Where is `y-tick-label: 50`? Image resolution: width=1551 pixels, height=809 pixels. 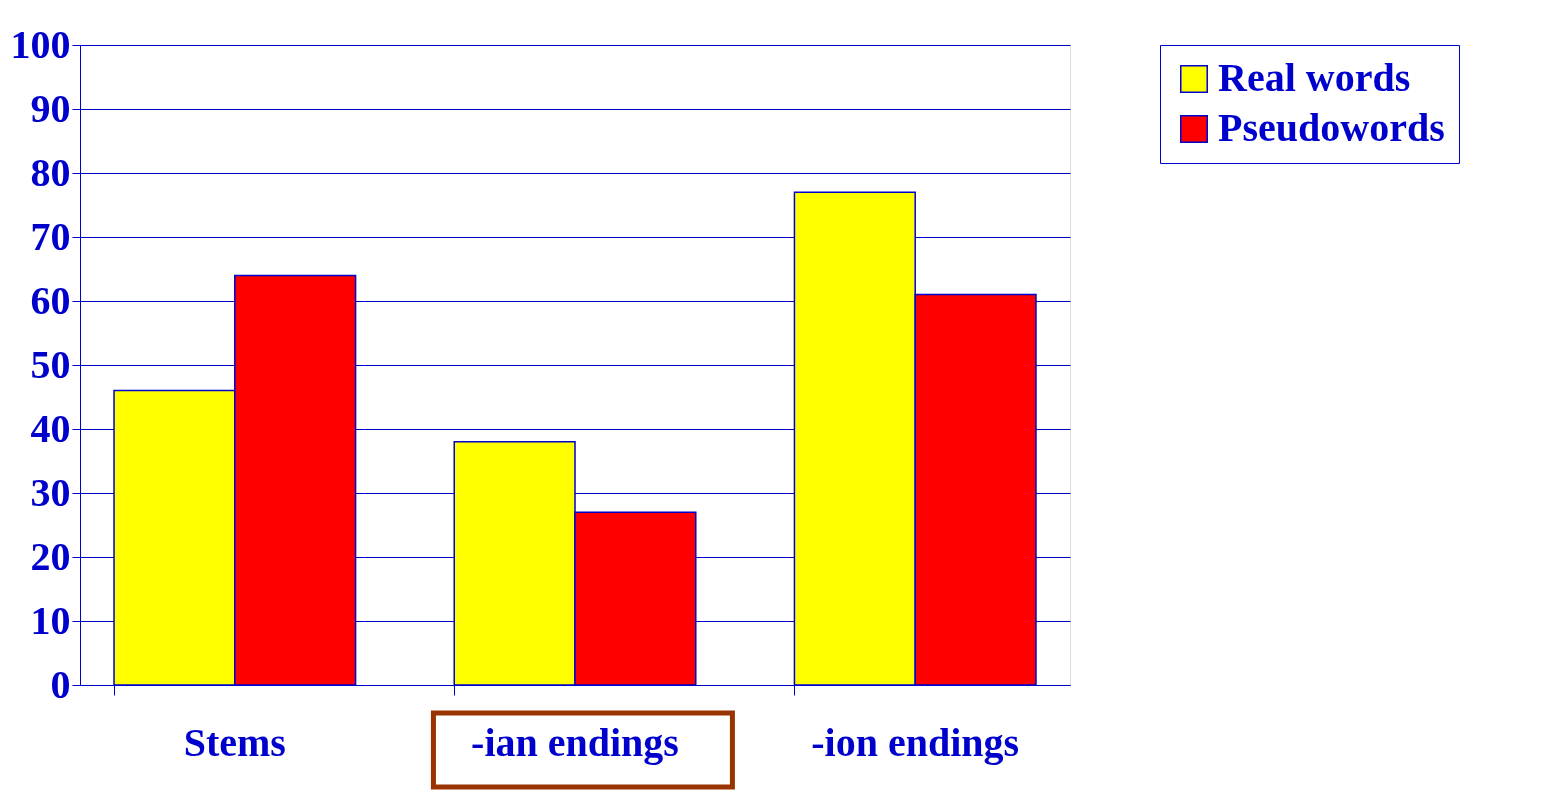
y-tick-label: 50 is located at coordinates (50, 364).